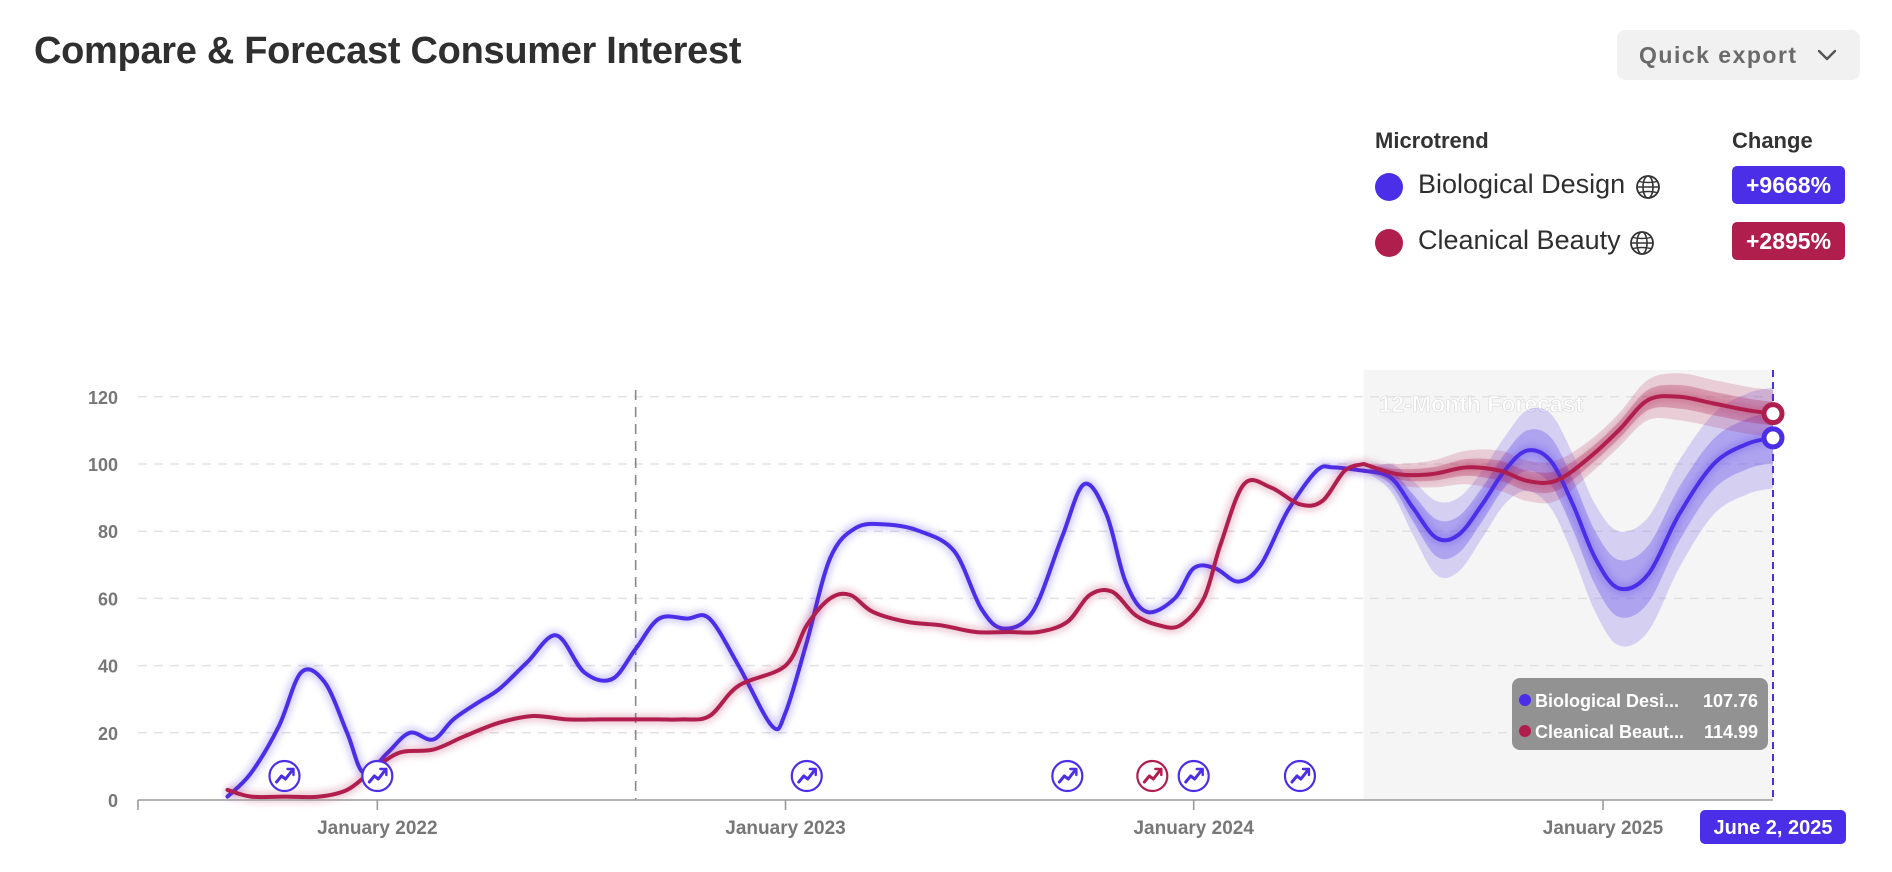 Image resolution: width=1892 pixels, height=872 pixels. What do you see at coordinates (785, 828) in the screenshot?
I see `x-tick-label: January 2023` at bounding box center [785, 828].